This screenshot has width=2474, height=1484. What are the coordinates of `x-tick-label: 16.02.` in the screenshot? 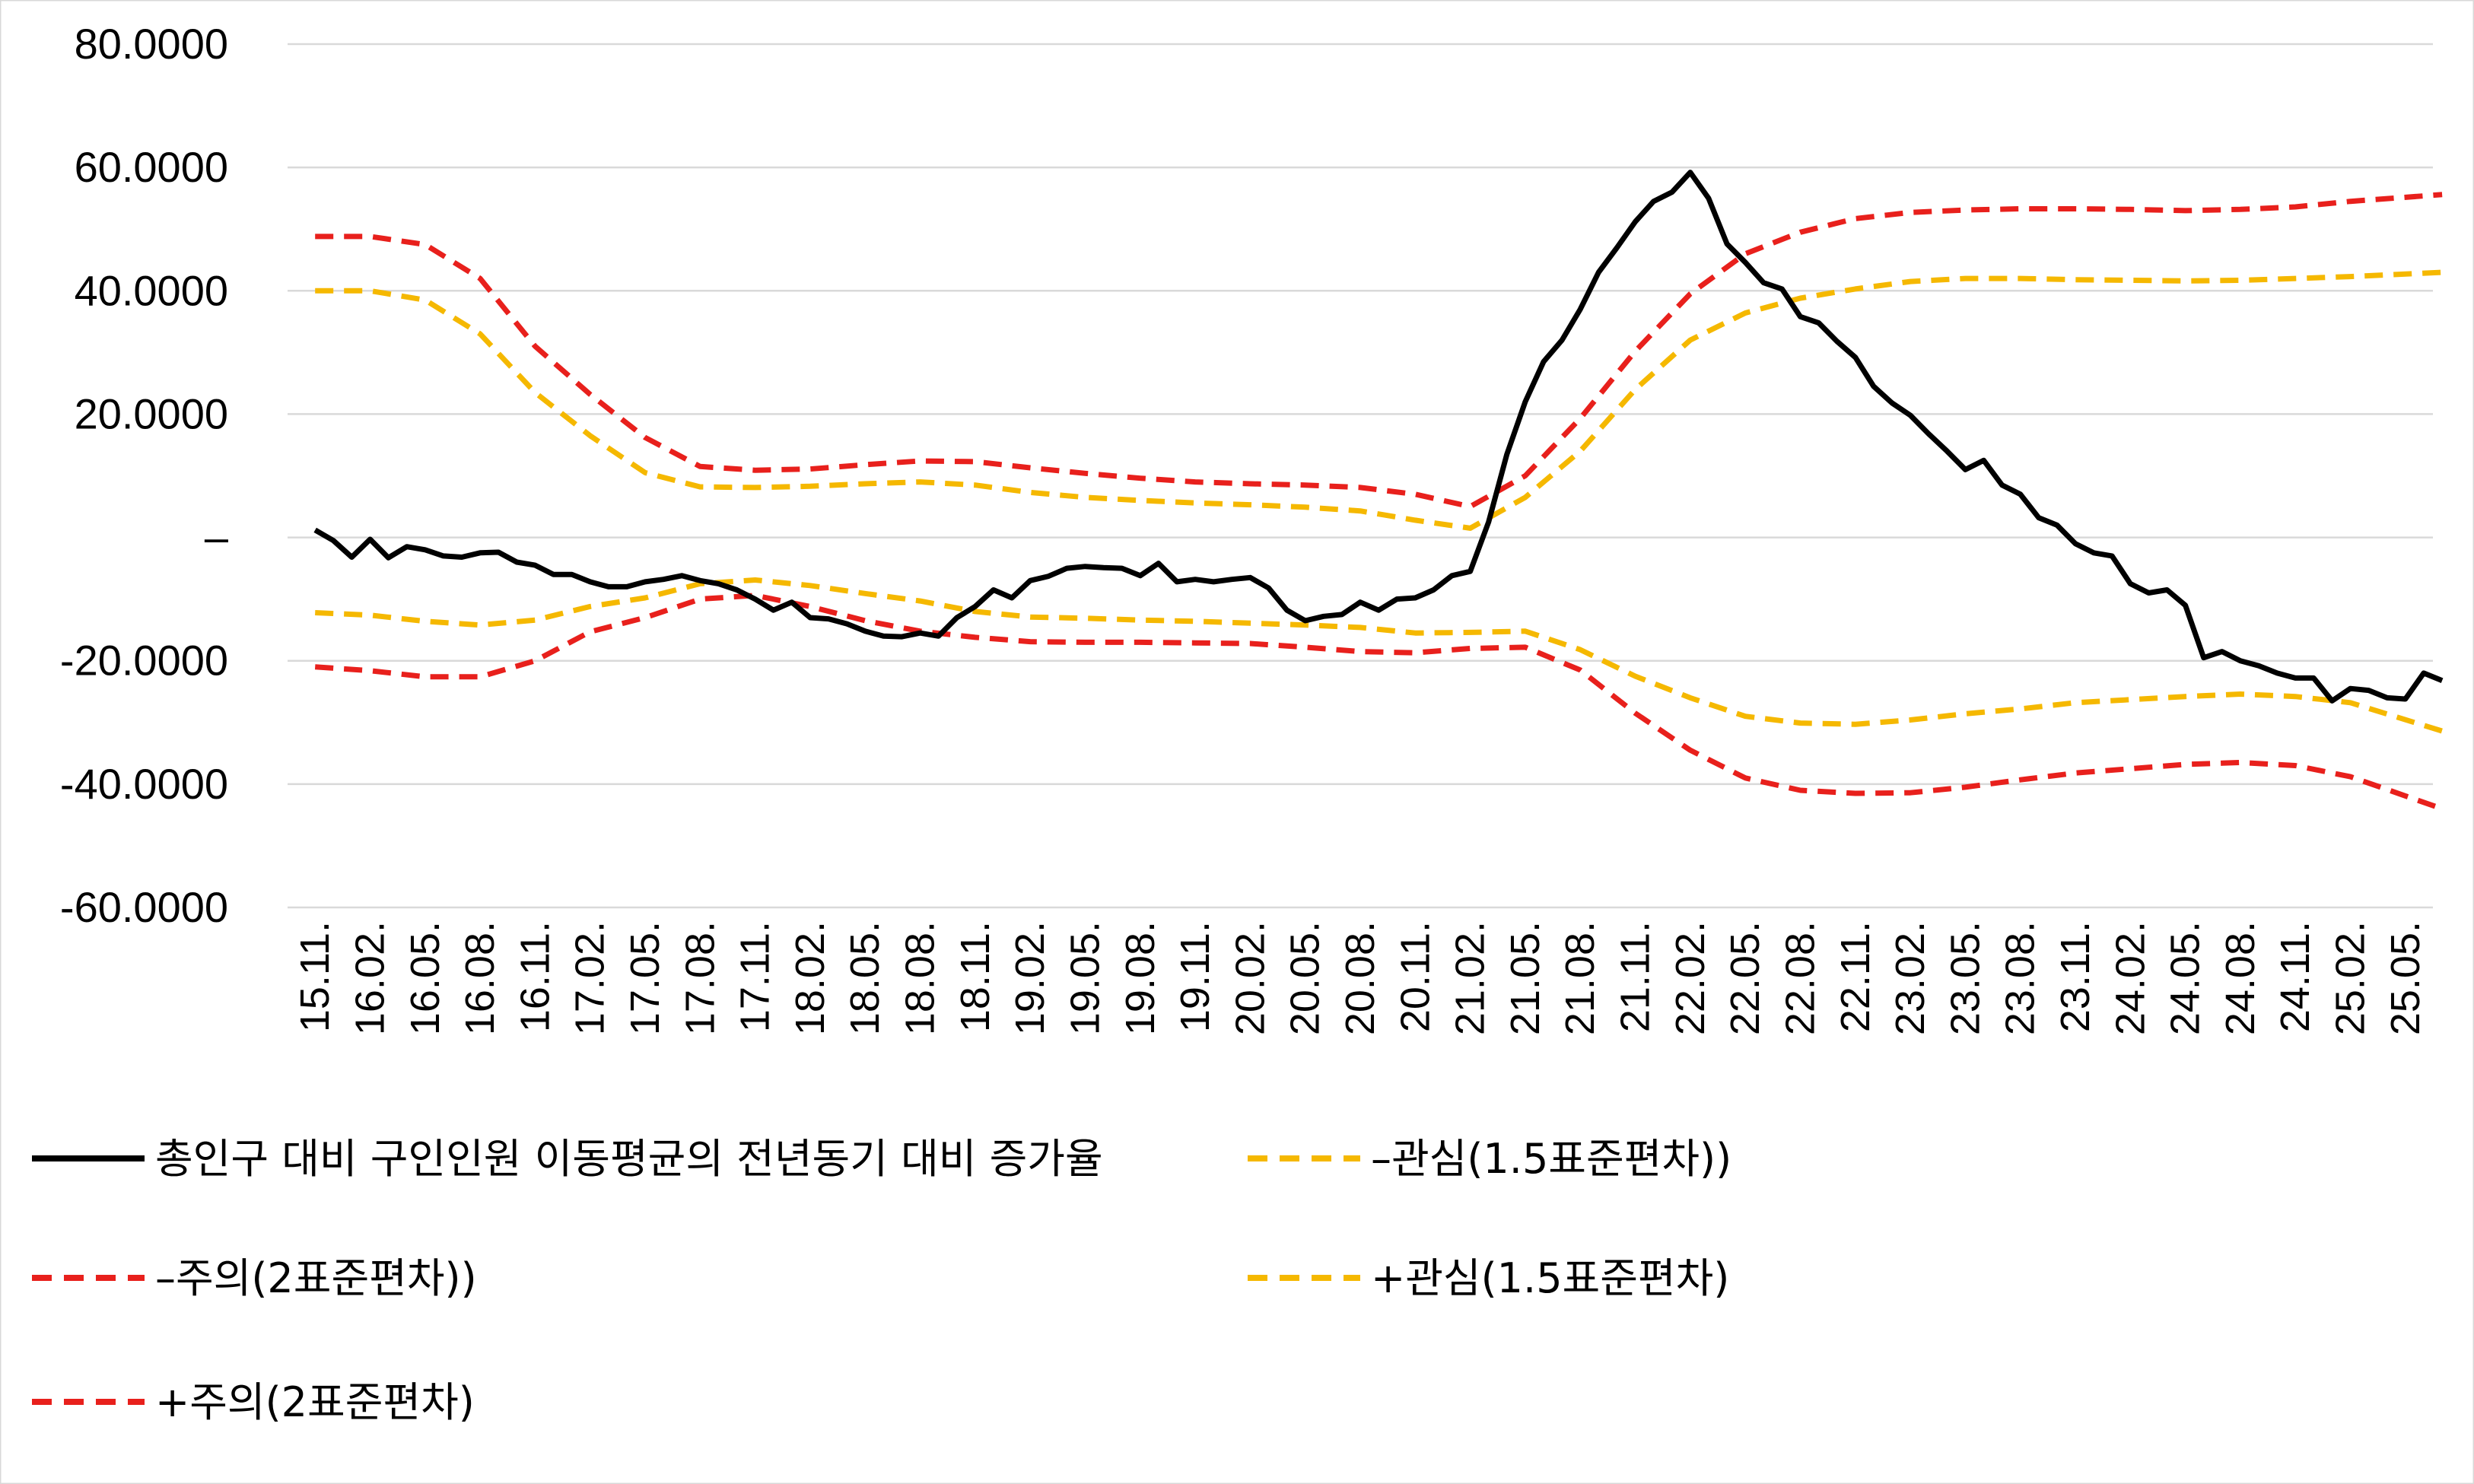 It's located at (370, 978).